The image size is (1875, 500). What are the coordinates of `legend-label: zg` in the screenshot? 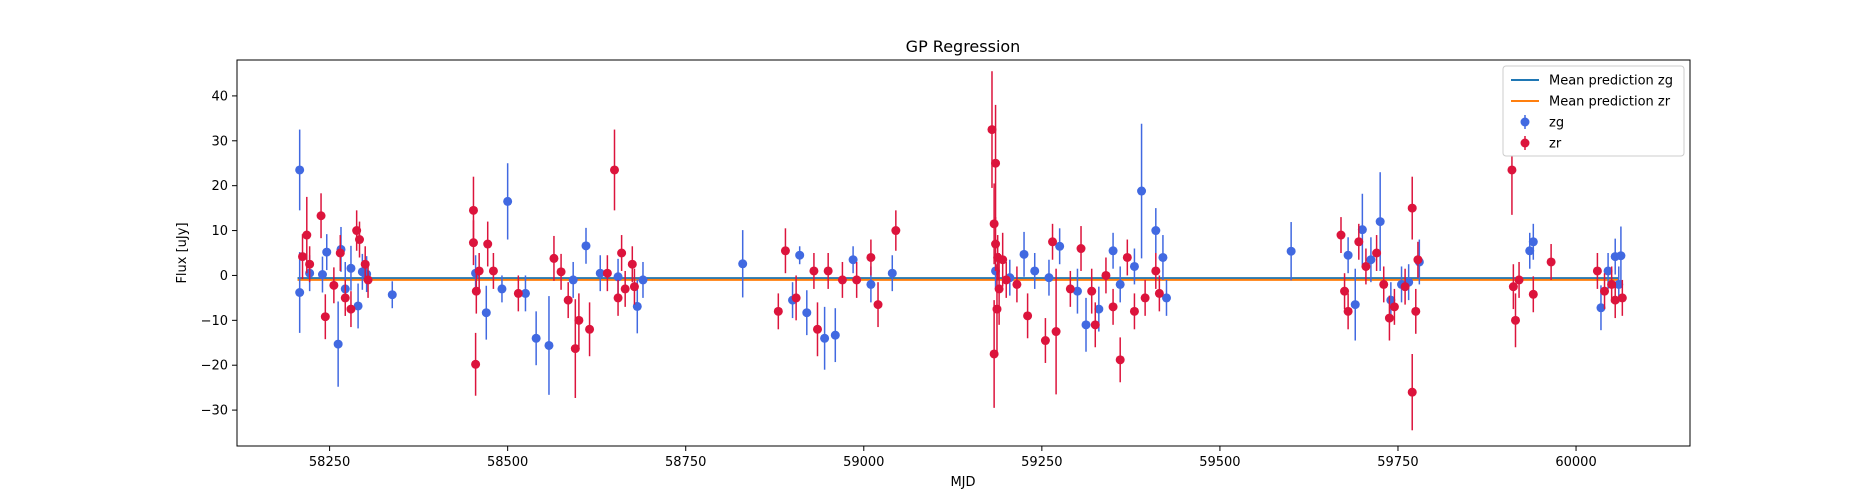 It's located at (1556, 123).